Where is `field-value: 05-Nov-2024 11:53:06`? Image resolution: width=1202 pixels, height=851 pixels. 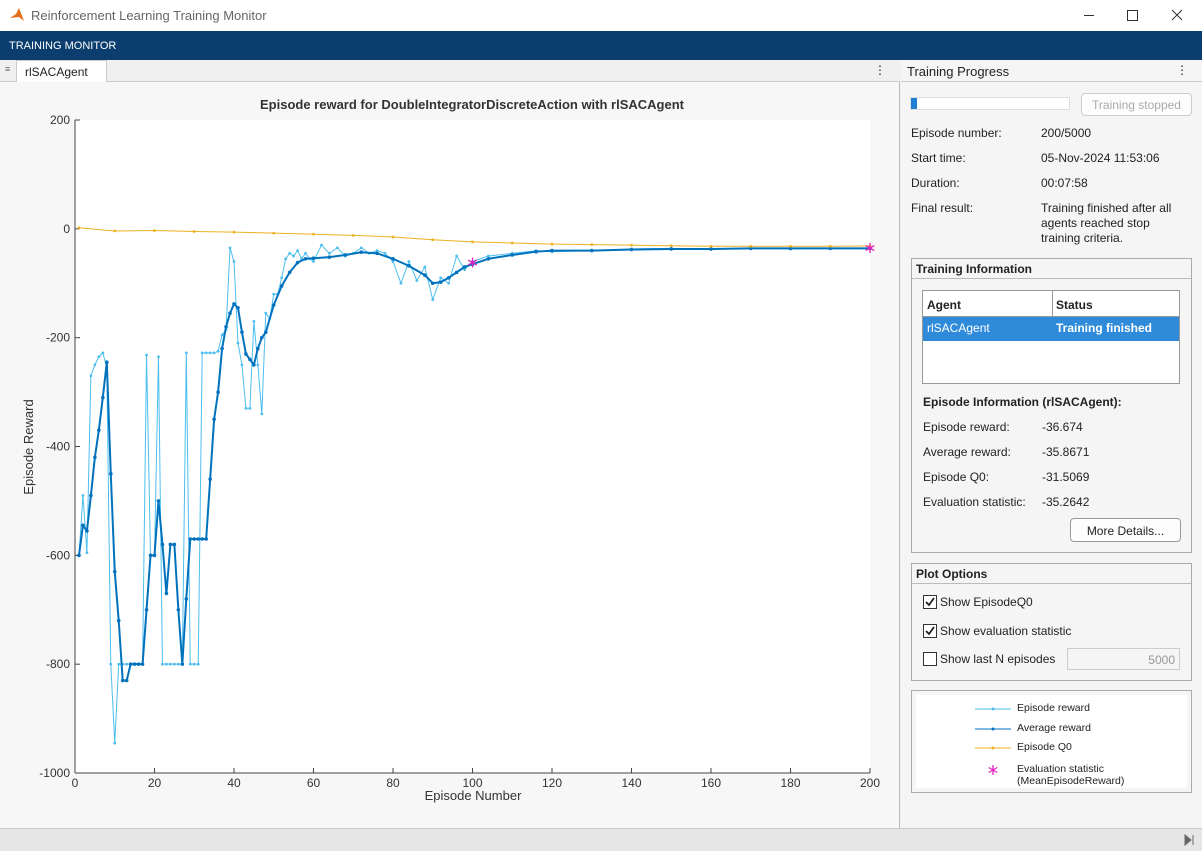 field-value: 05-Nov-2024 11:53:06 is located at coordinates (1116, 158).